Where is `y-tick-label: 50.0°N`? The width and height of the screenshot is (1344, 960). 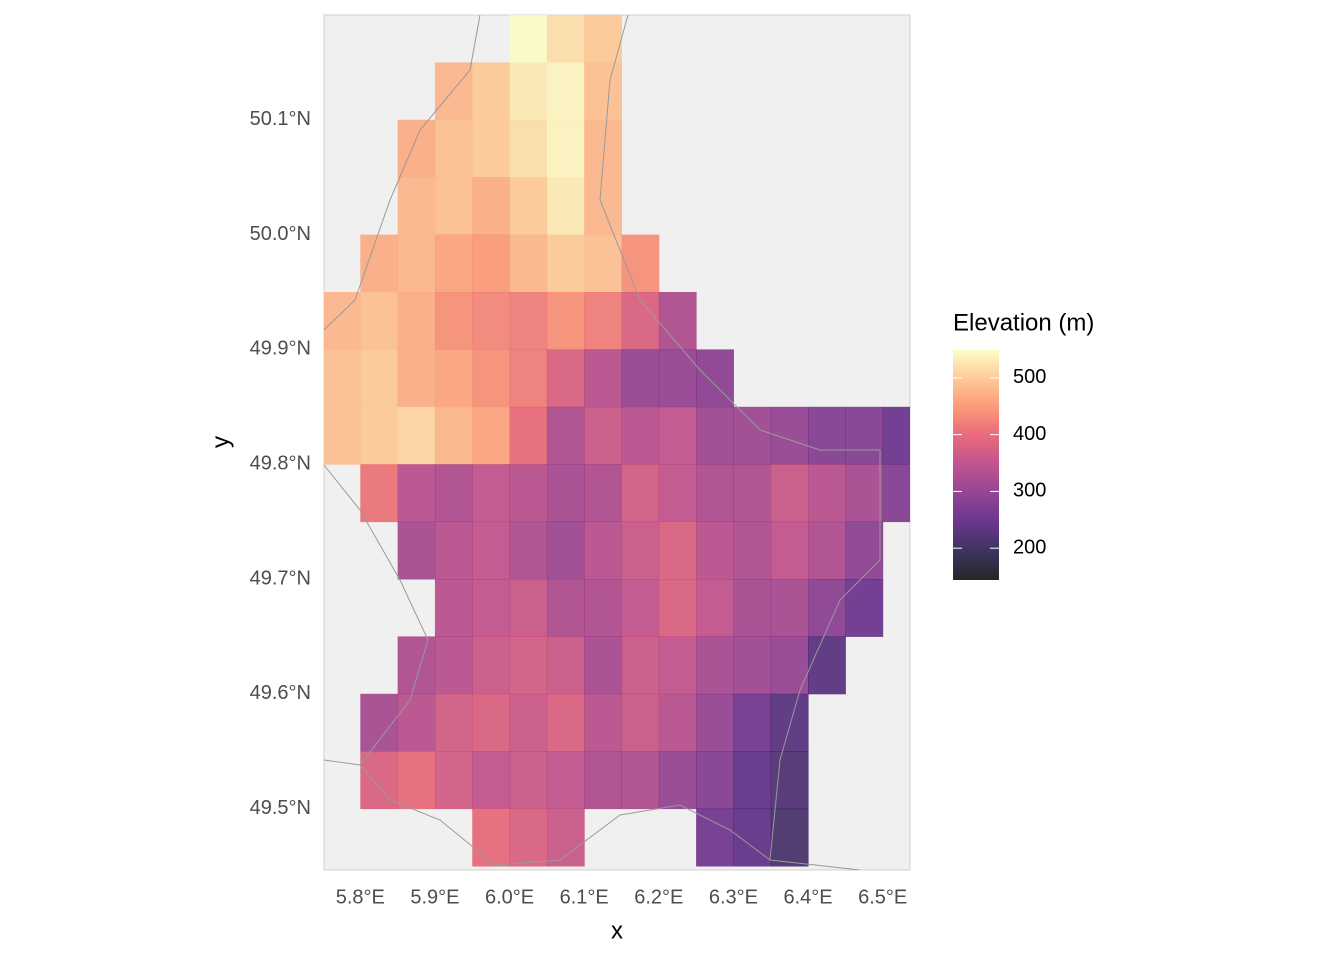 y-tick-label: 50.0°N is located at coordinates (280, 234).